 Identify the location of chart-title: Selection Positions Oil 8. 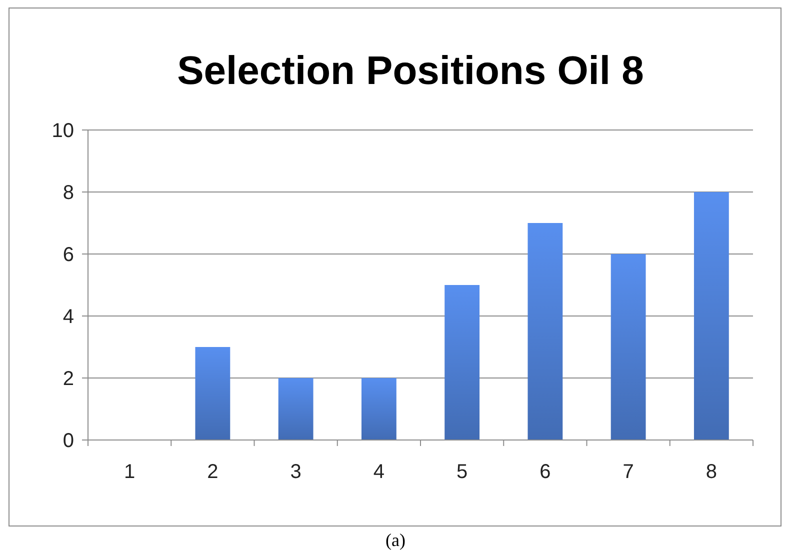
(410, 71).